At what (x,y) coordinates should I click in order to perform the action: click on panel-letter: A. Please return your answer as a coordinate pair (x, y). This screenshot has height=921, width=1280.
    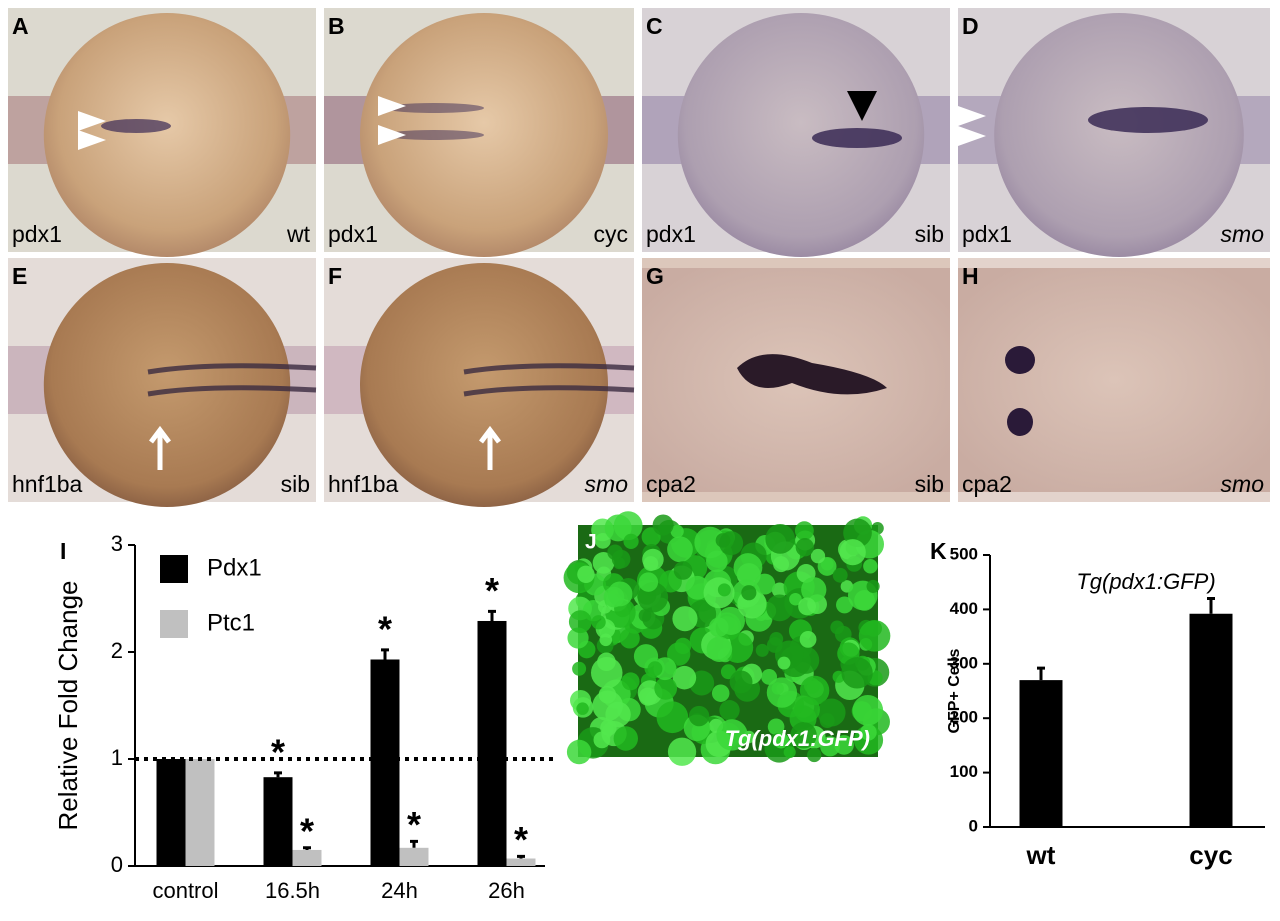
    Looking at the image, I should click on (20, 26).